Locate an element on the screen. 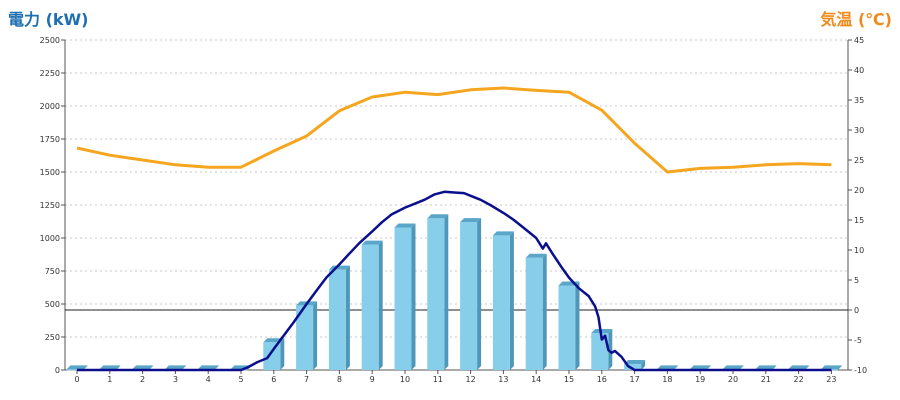 Image resolution: width=900 pixels, height=400 pixels. x-tick-label: 1 is located at coordinates (109, 379).